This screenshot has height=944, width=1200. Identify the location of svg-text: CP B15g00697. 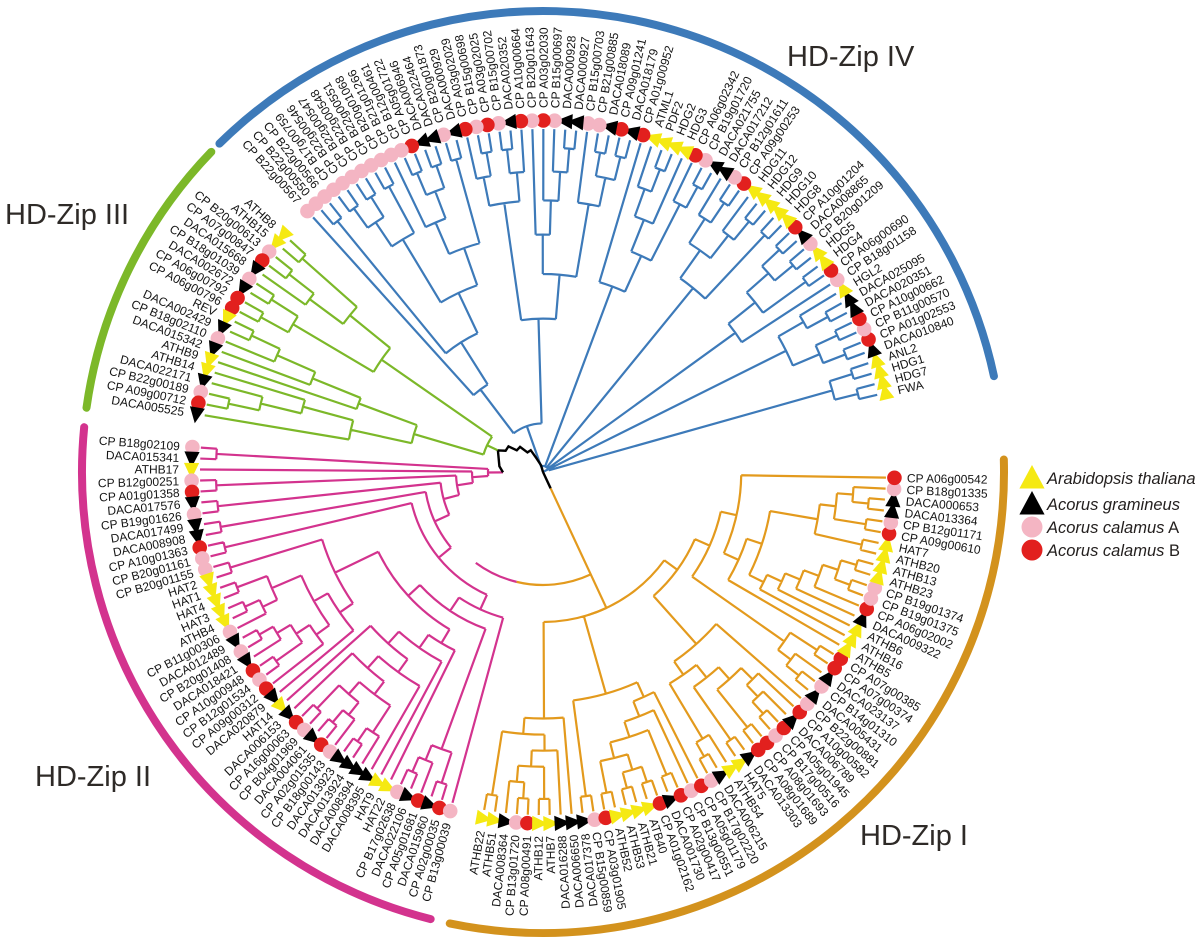
(556, 68).